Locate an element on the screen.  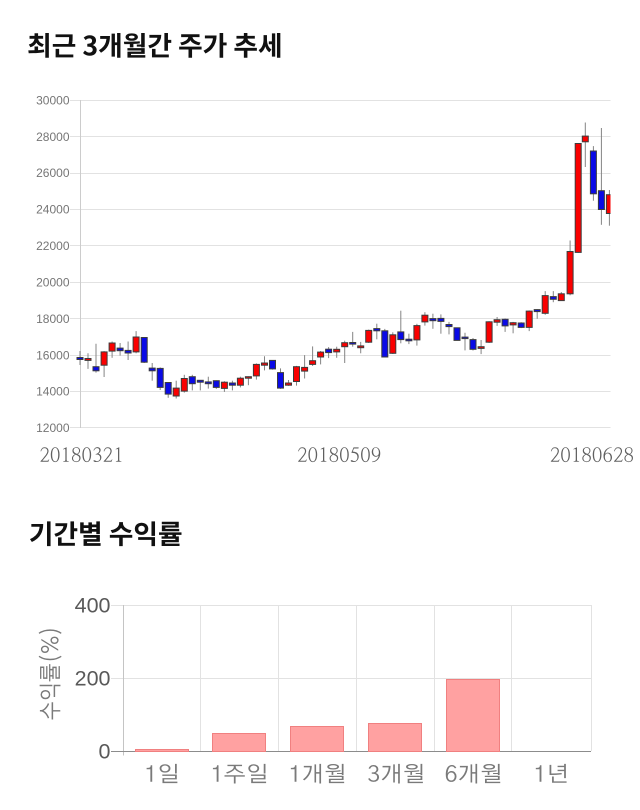
svg-text: 28000 is located at coordinates (53, 137).